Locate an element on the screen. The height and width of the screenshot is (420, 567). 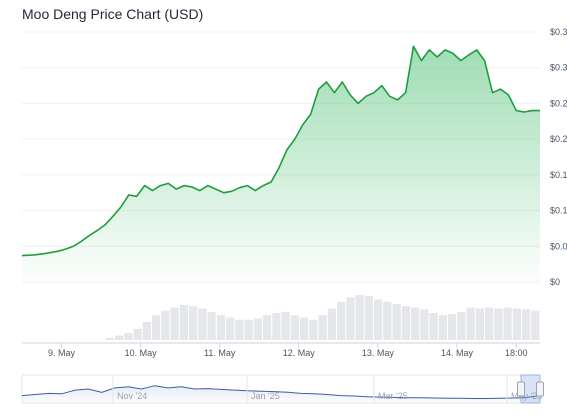
x-tick-label: 14. May is located at coordinates (457, 353).